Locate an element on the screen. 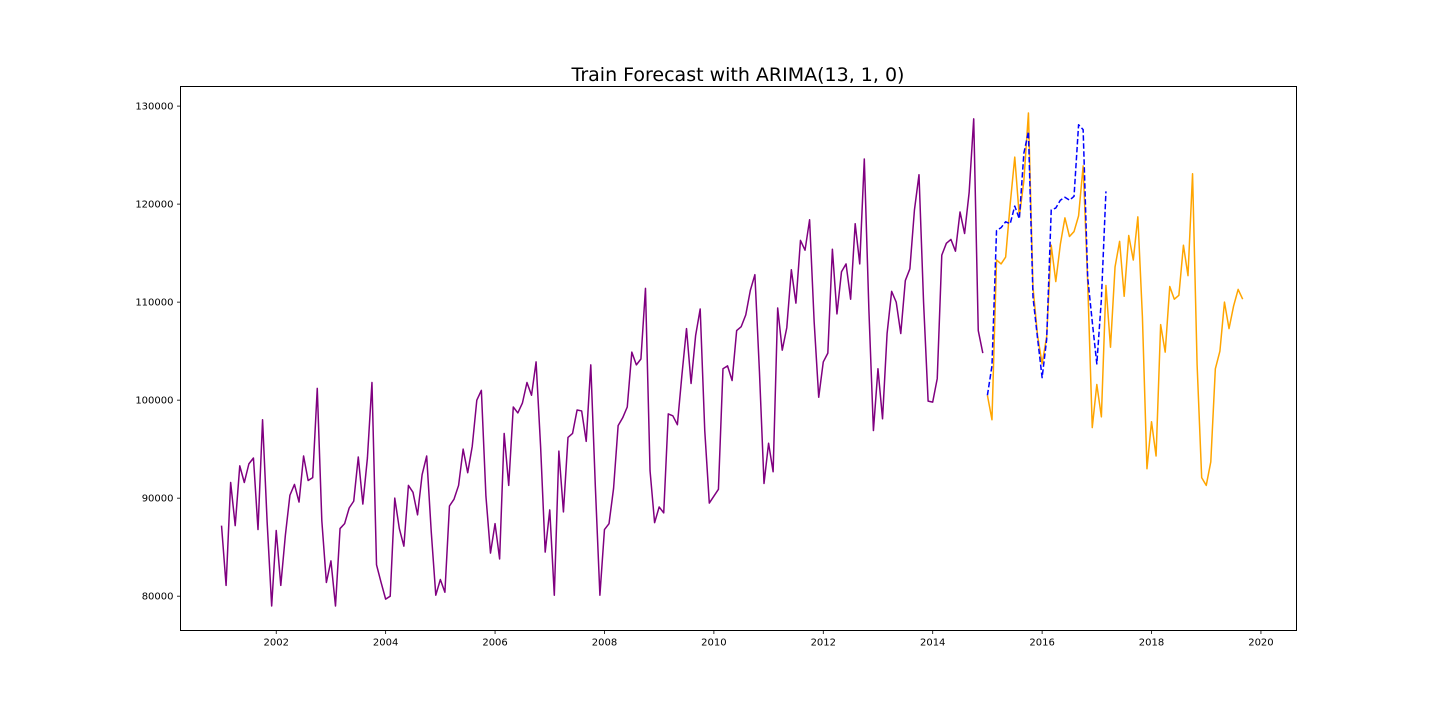 Image resolution: width=1440 pixels, height=720 pixels. x-tick-label: 2018 is located at coordinates (1151, 643).